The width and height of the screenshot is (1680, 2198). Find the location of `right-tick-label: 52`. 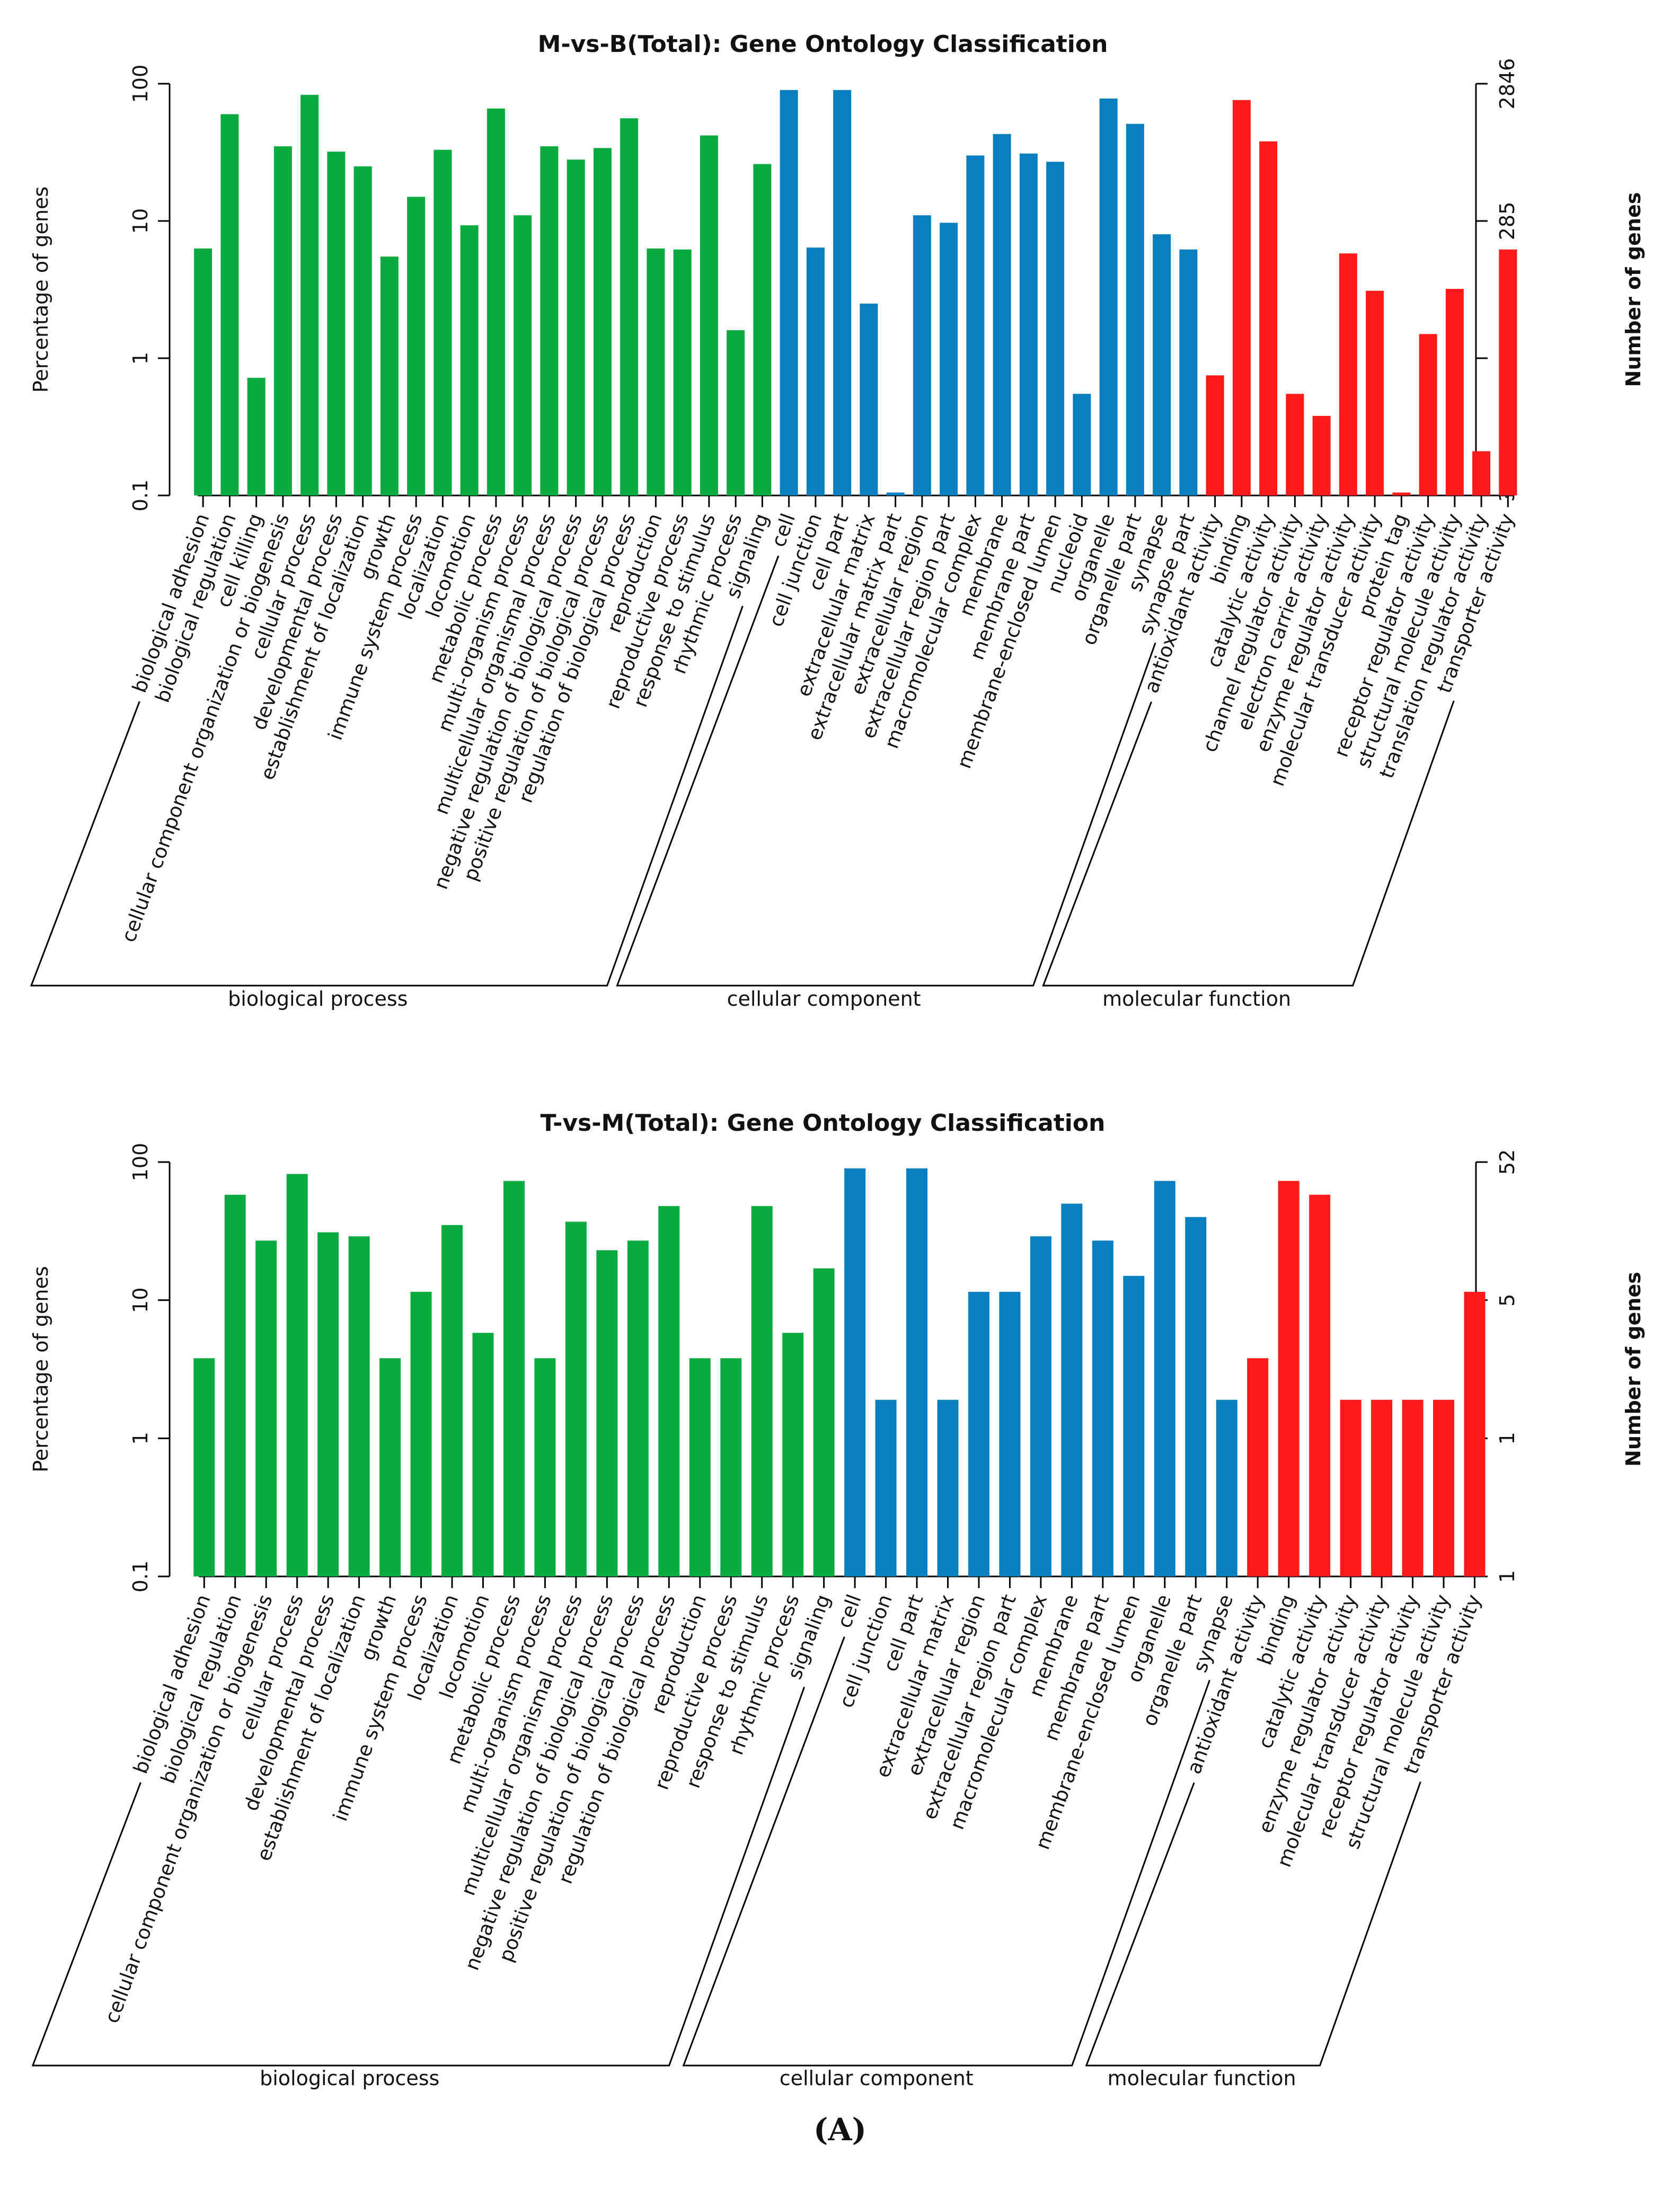

right-tick-label: 52 is located at coordinates (1507, 1162).